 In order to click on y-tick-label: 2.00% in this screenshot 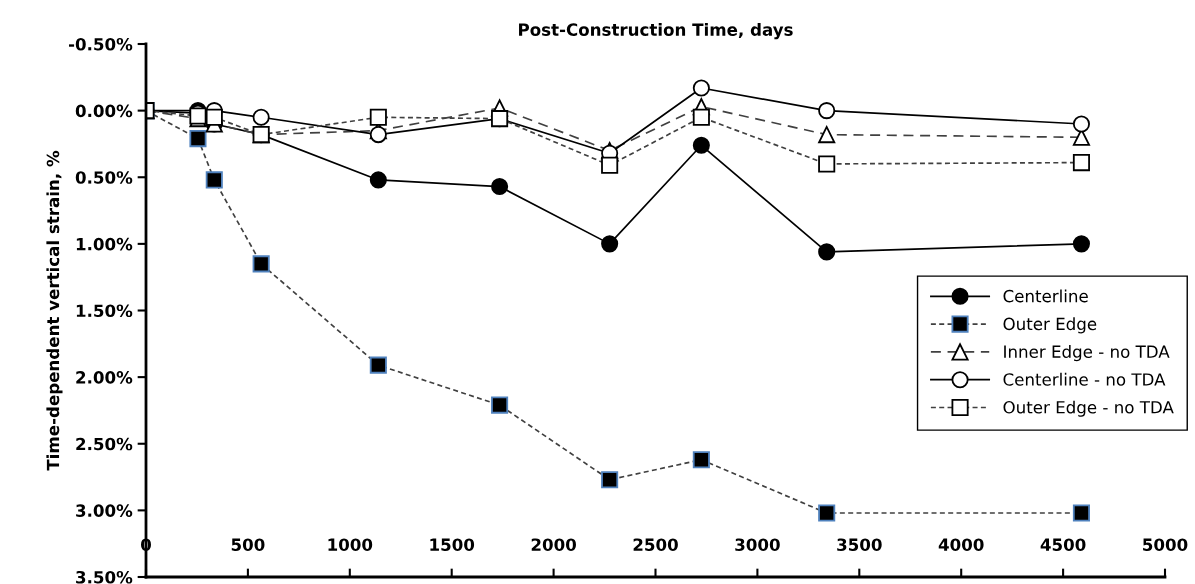, I will do `click(104, 377)`.